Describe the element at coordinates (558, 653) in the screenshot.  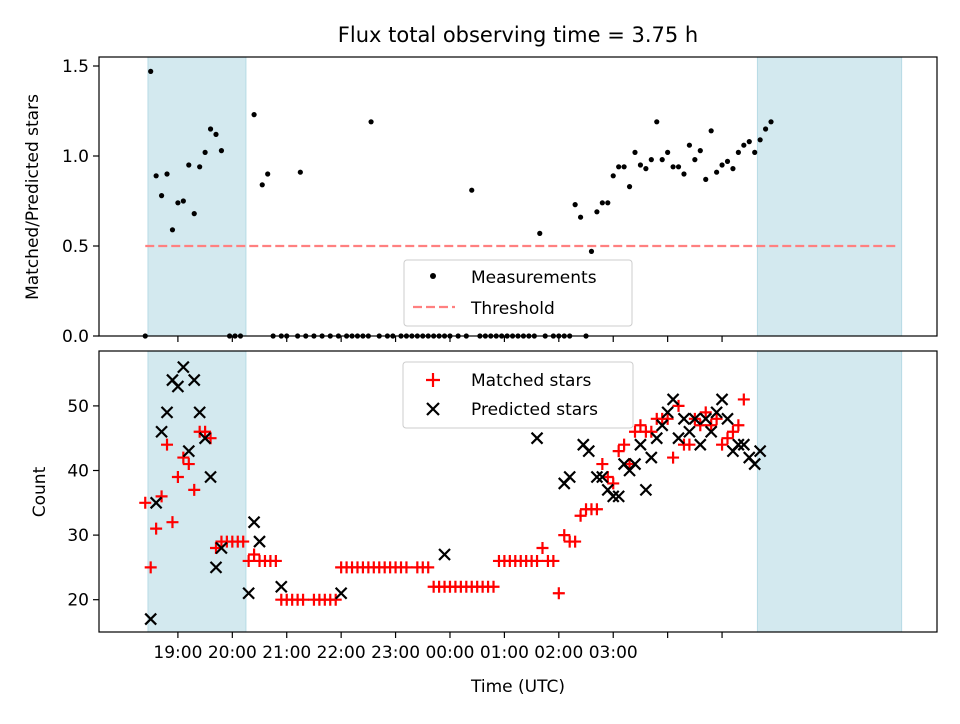
I see `bottom-xtick-label: 02:00` at that location.